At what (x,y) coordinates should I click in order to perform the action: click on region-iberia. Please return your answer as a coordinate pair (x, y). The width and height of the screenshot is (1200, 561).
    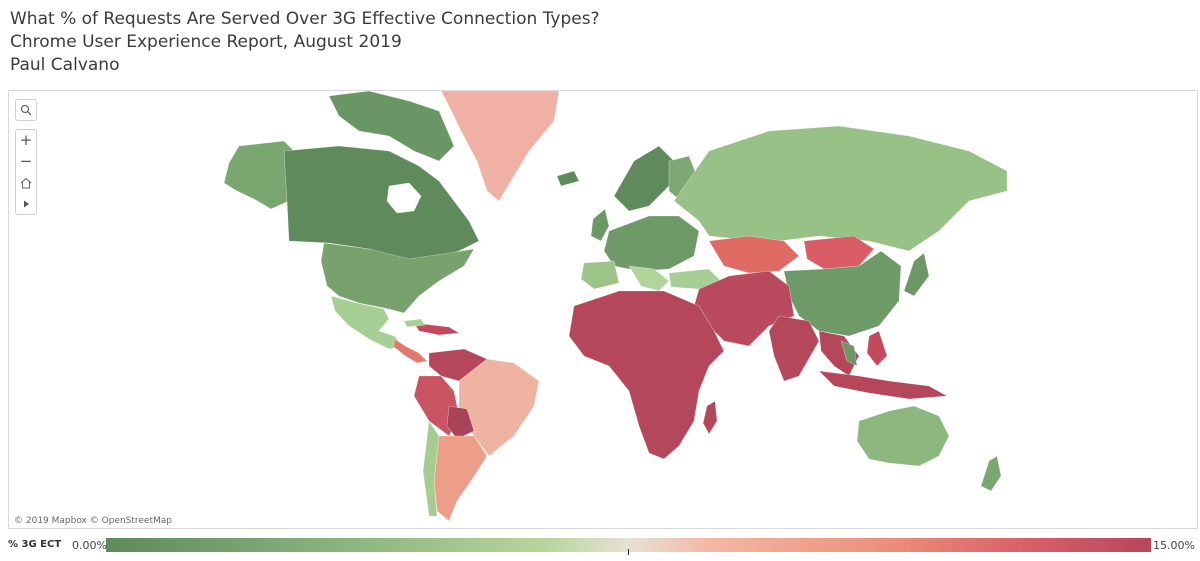
    Looking at the image, I should click on (600, 275).